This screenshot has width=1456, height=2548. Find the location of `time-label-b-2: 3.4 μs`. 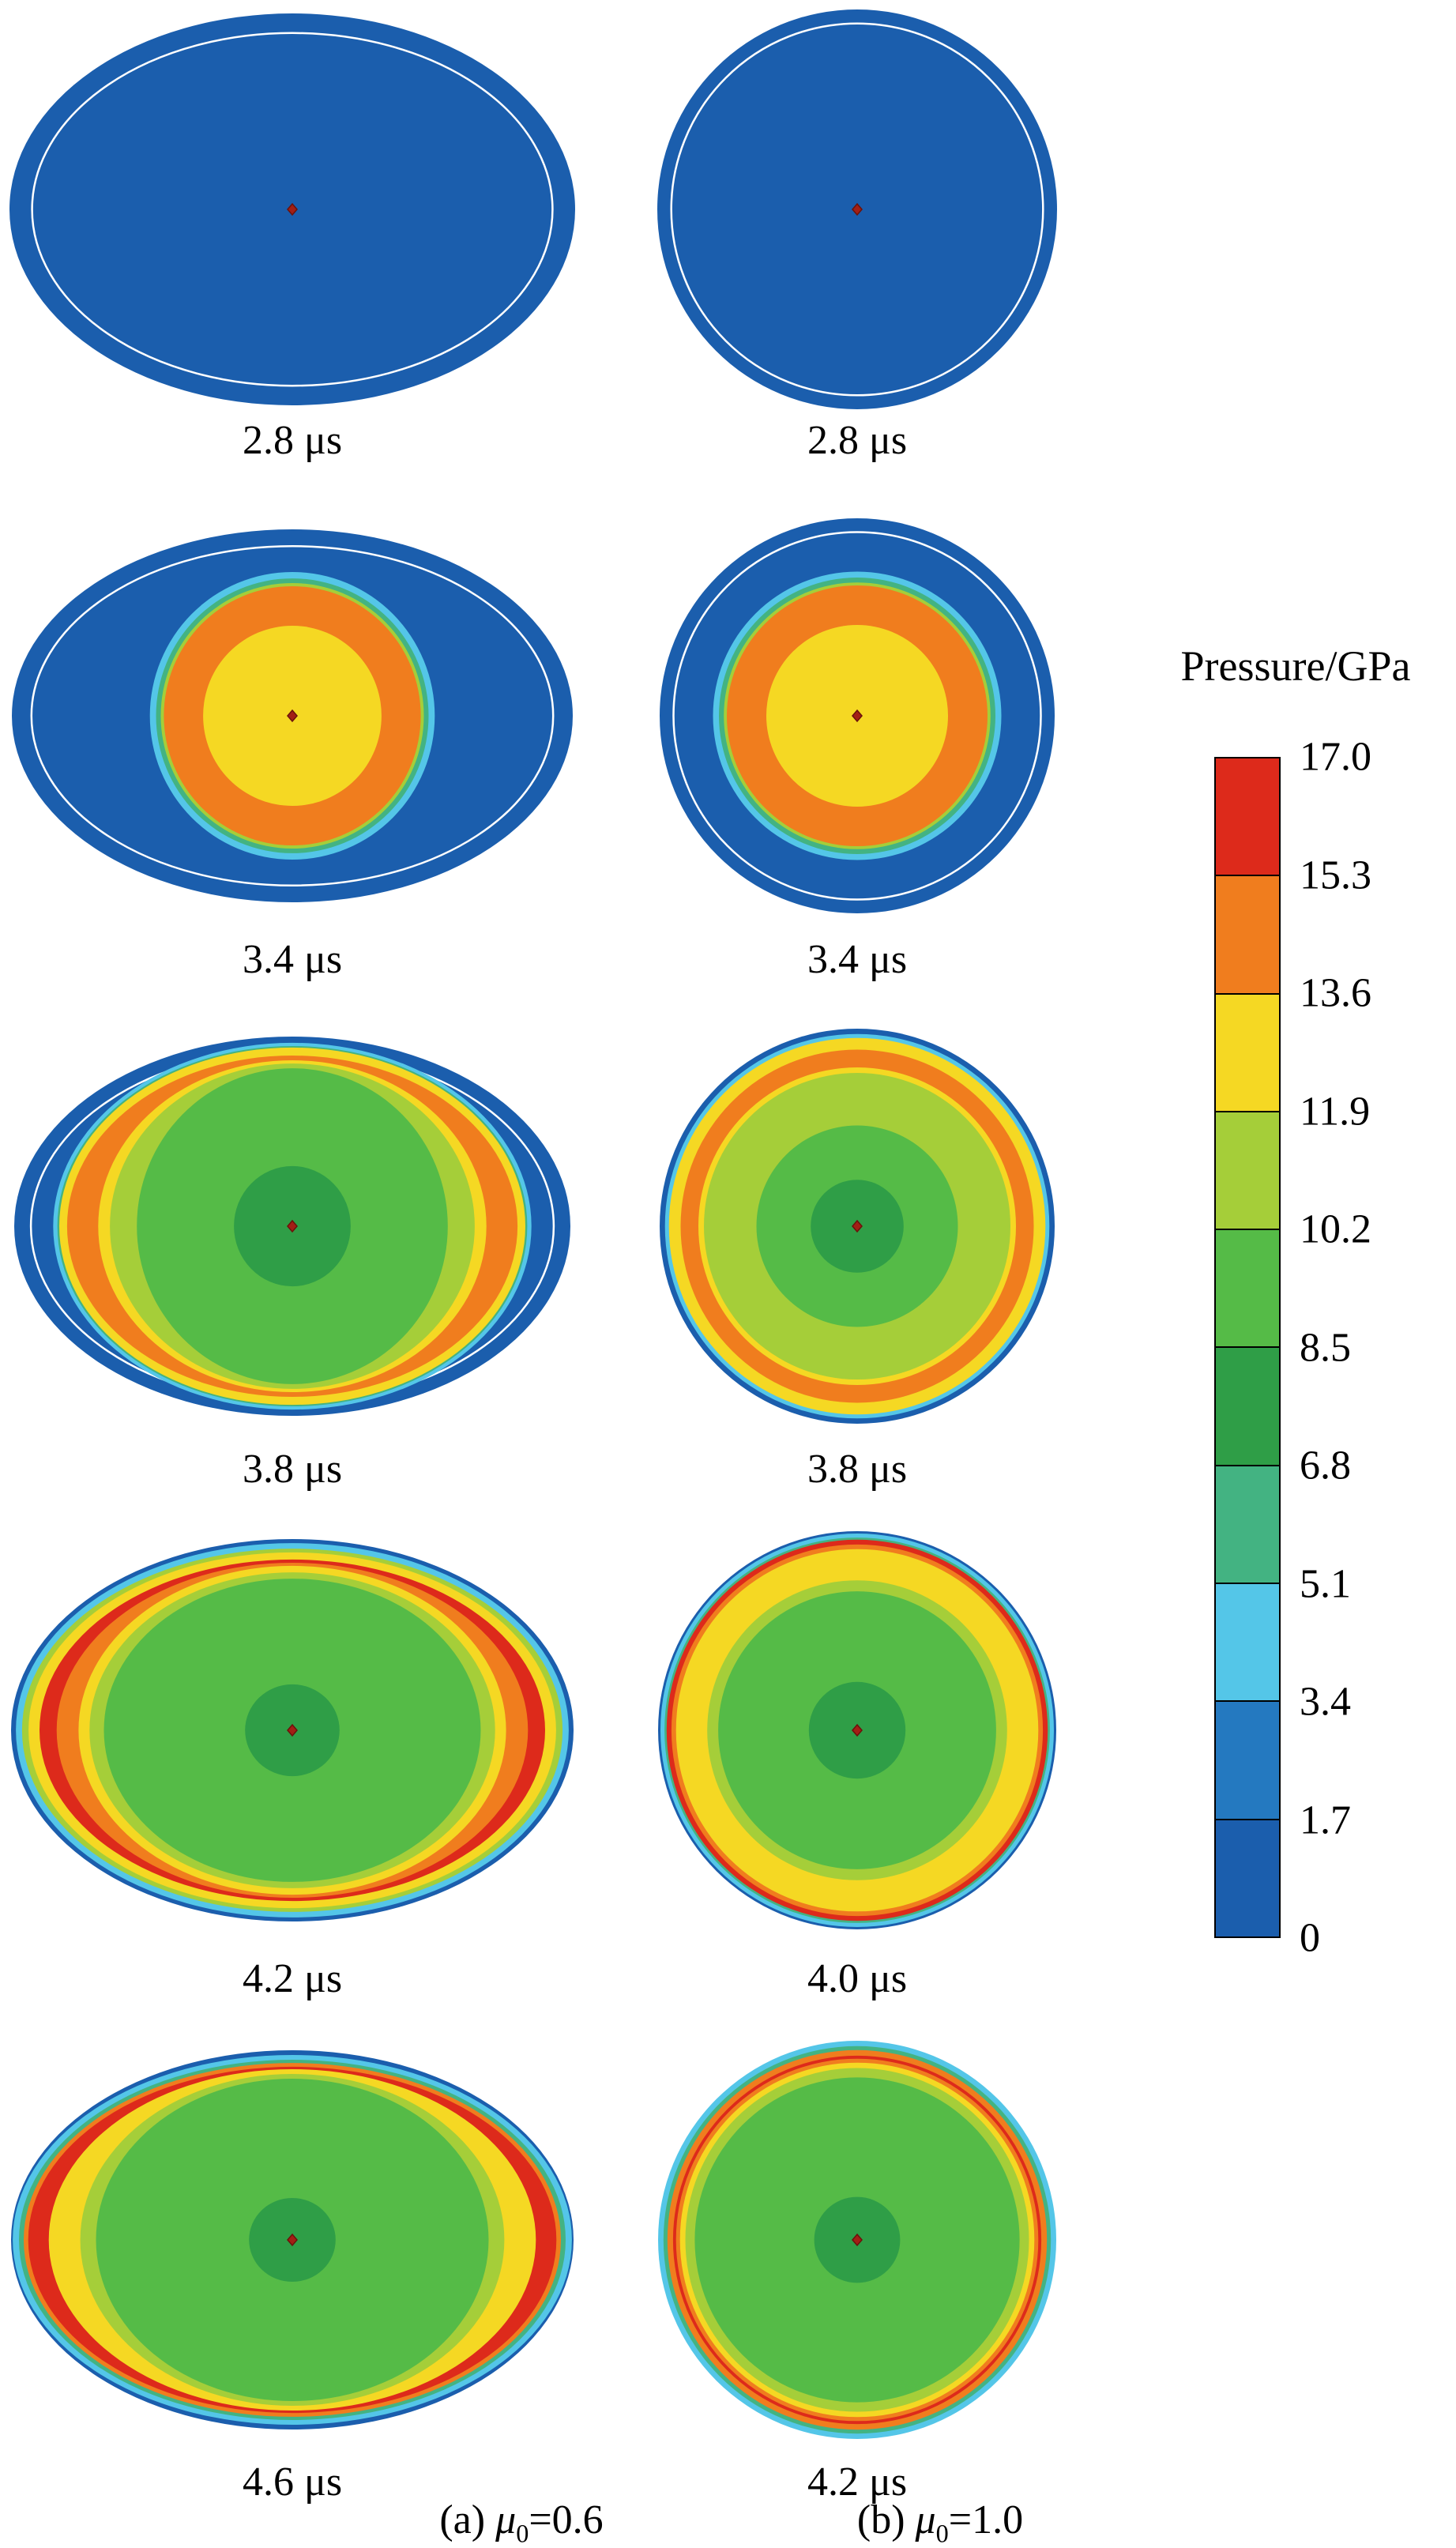

time-label-b-2: 3.4 μs is located at coordinates (857, 960).